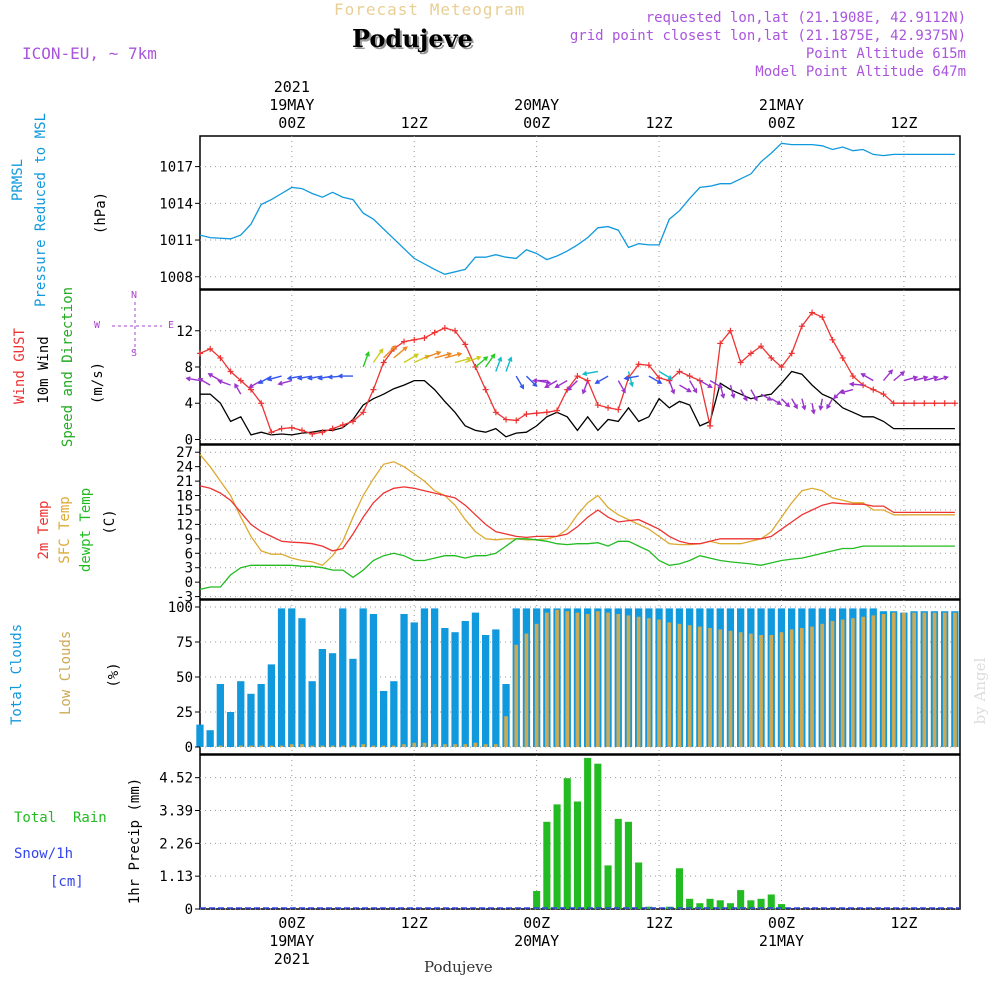 The image size is (1000, 1000). I want to click on precip-tick-label: 1.13, so click(176, 877).